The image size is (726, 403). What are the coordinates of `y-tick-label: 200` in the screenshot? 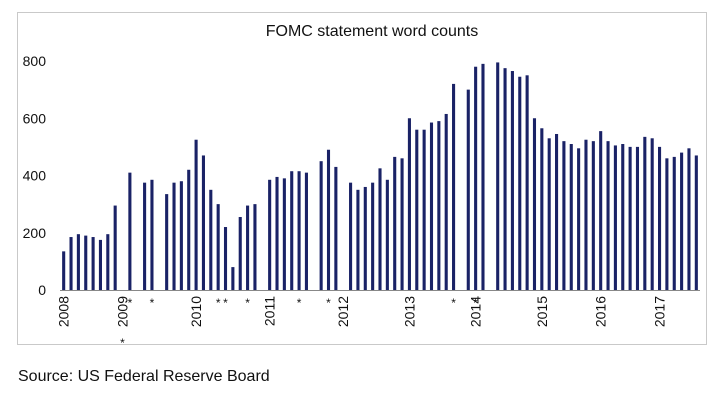 It's located at (35, 233).